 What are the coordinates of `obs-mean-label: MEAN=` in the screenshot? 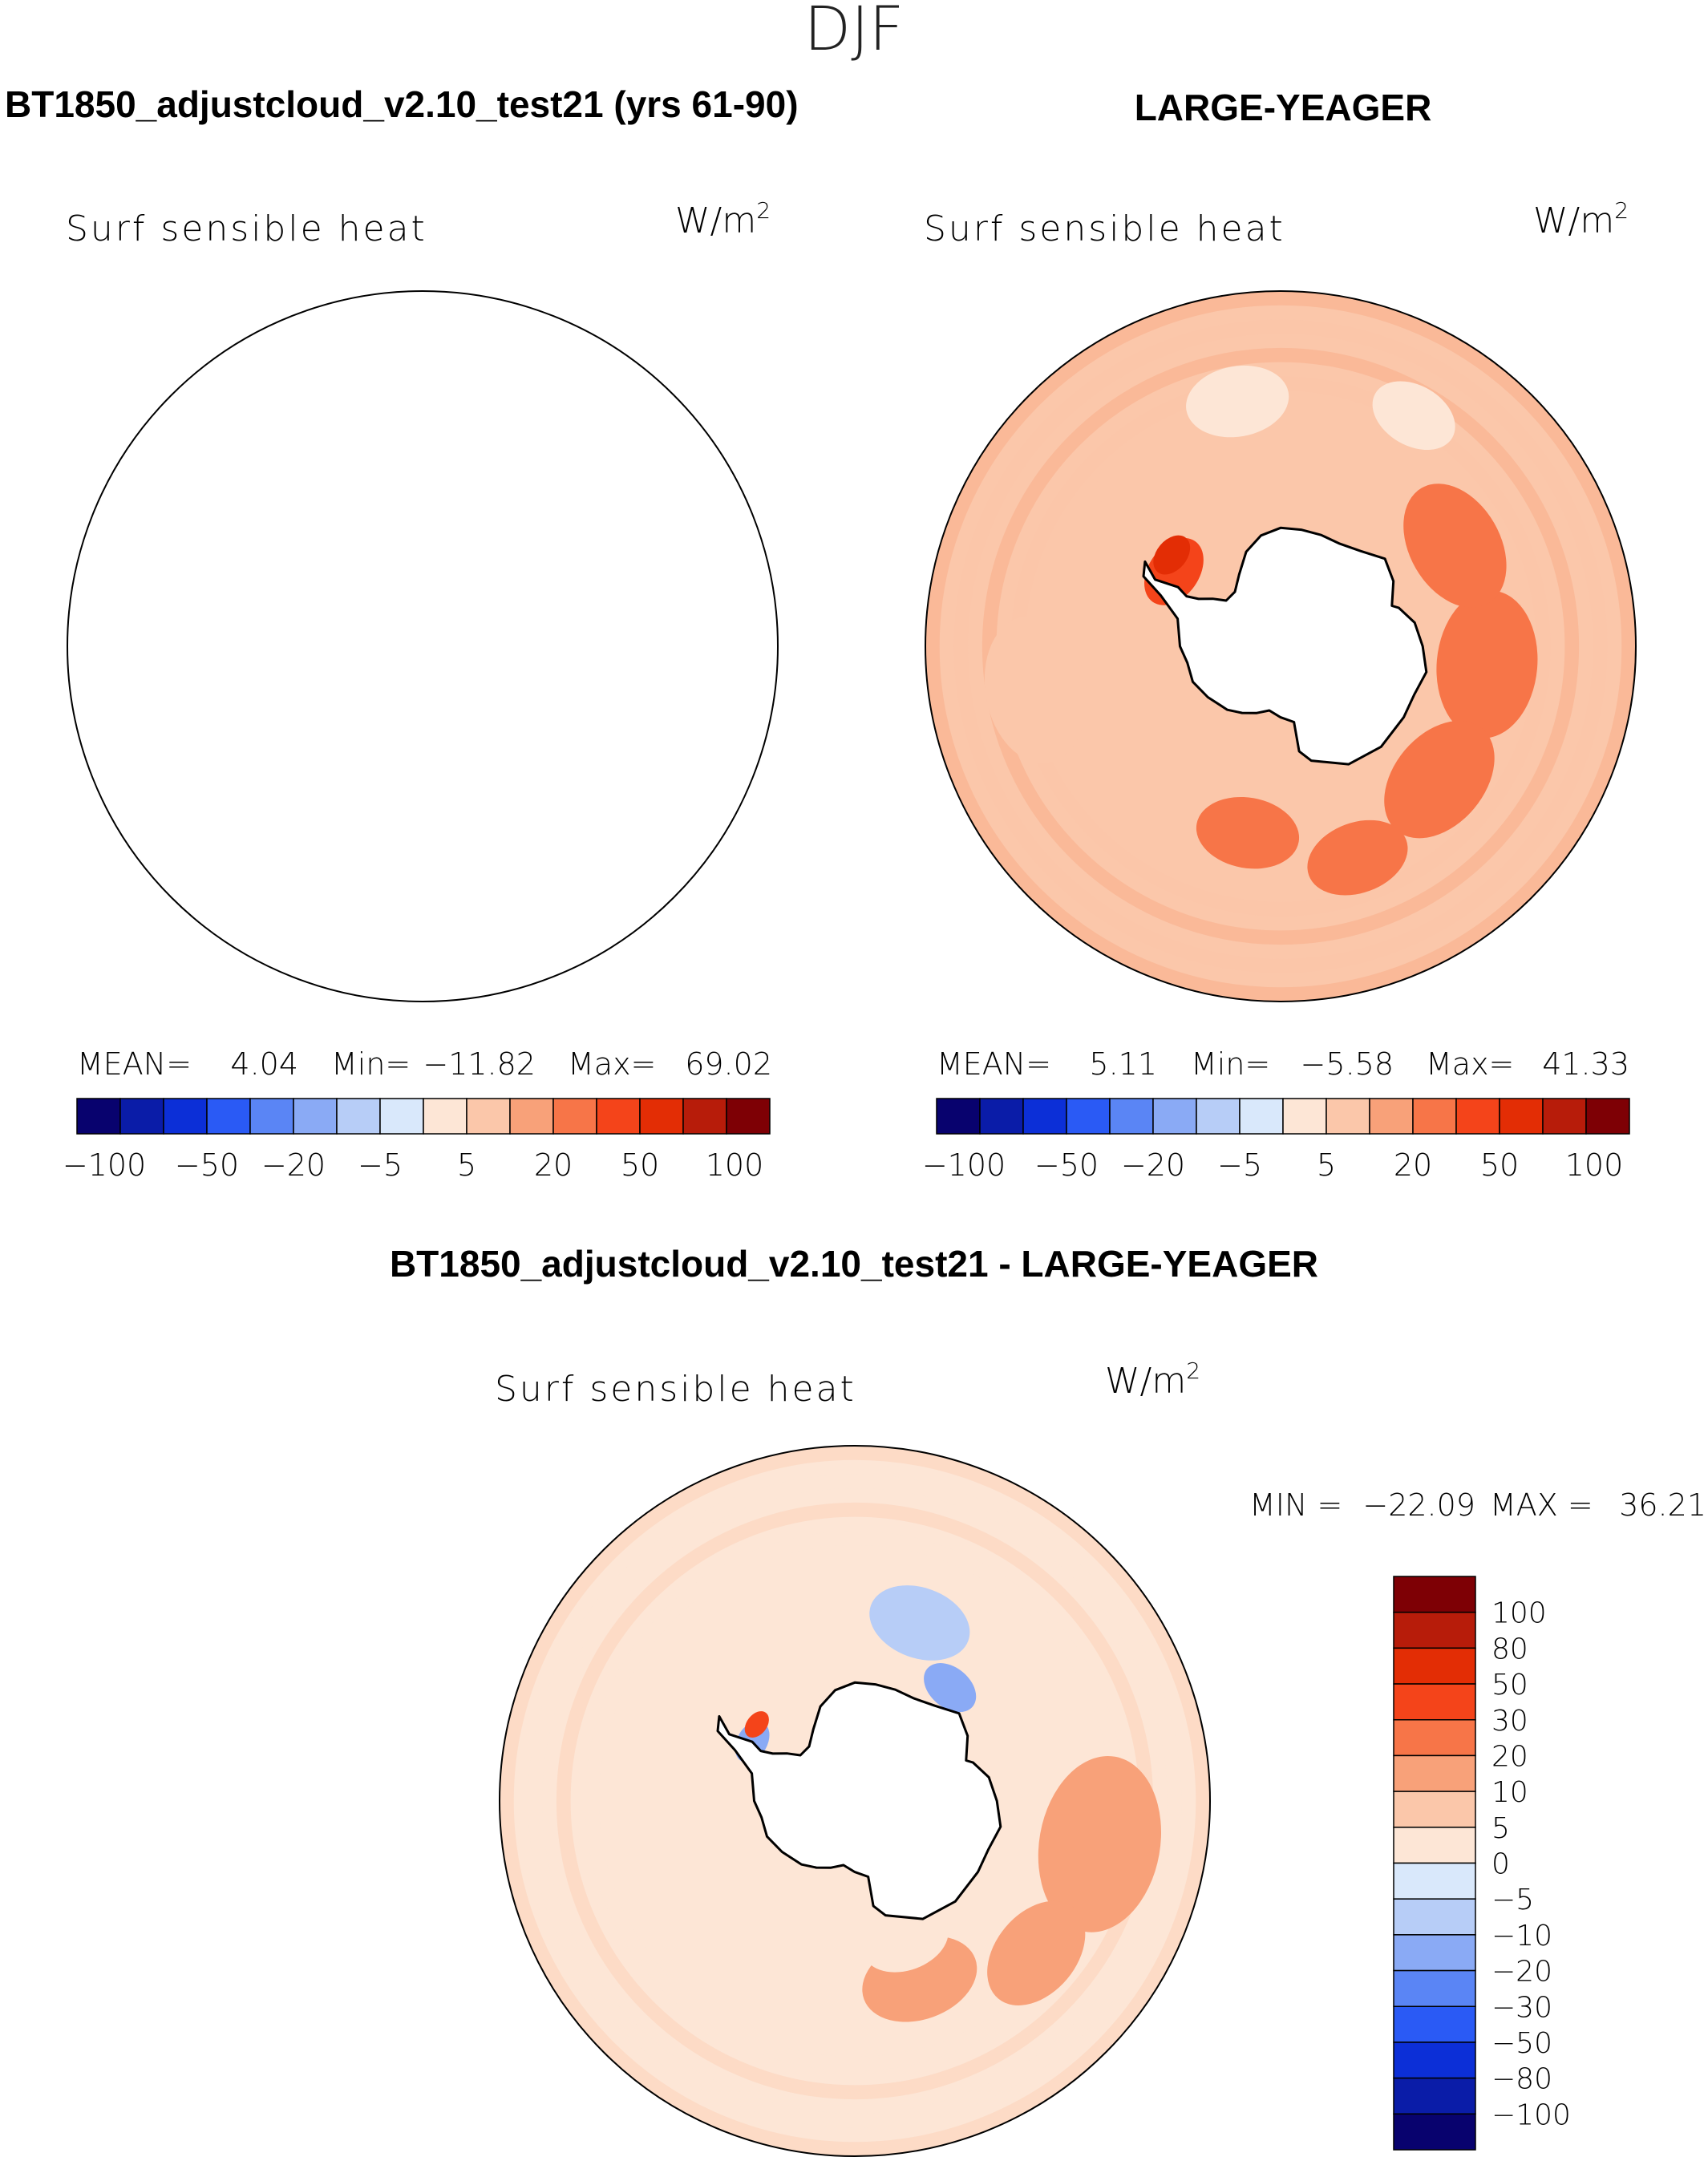 It's located at (994, 1064).